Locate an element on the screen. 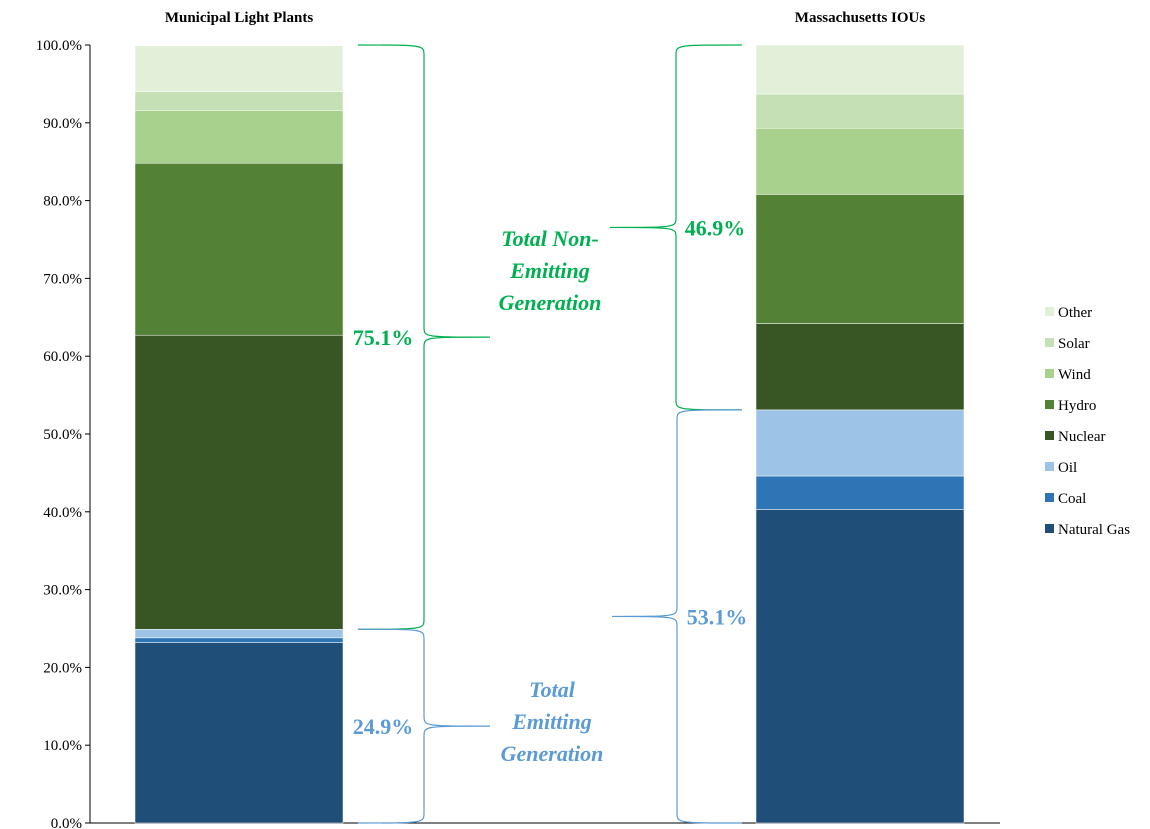 The image size is (1150, 829). emitting-municipal-value: 24.9% is located at coordinates (383, 726).